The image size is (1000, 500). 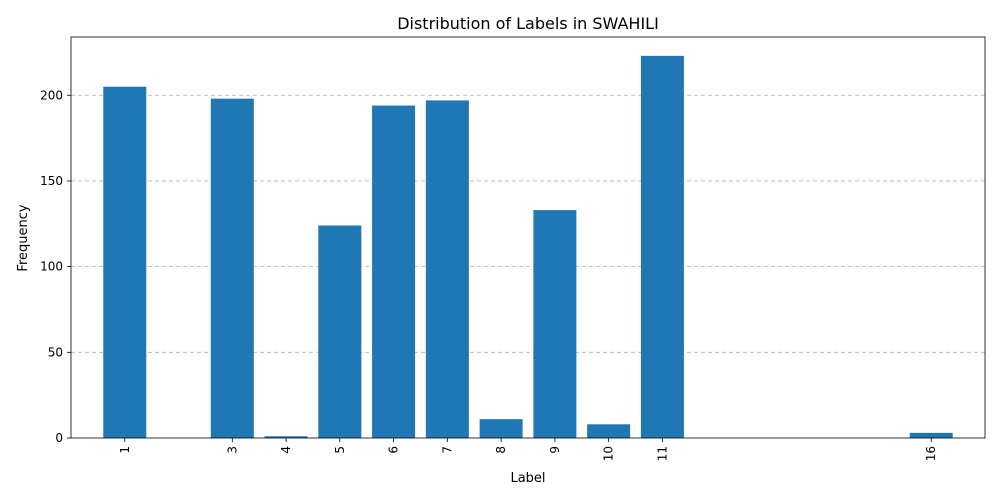 I want to click on x-tick-label: 5, so click(x=340, y=450).